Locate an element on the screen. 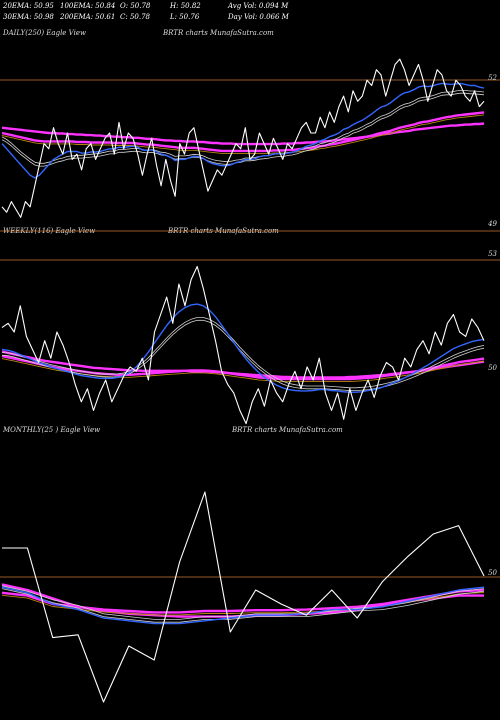 This screenshot has height=720, width=500. header-day-vol: Day Vol: 0.066 M is located at coordinates (258, 17).